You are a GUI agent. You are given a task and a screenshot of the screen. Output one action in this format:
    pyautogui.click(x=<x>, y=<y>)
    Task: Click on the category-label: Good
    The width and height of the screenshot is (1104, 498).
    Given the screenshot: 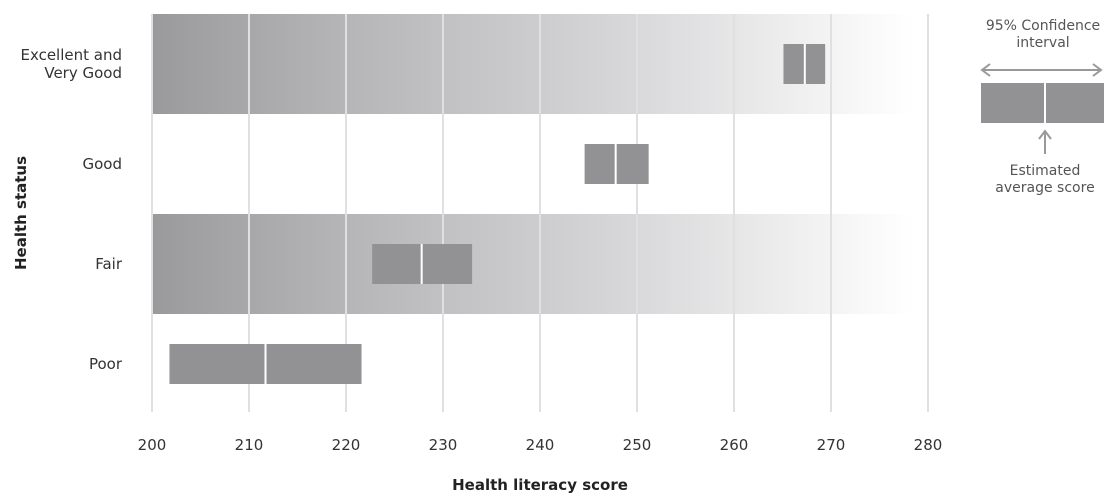 What is the action you would take?
    pyautogui.click(x=103, y=164)
    